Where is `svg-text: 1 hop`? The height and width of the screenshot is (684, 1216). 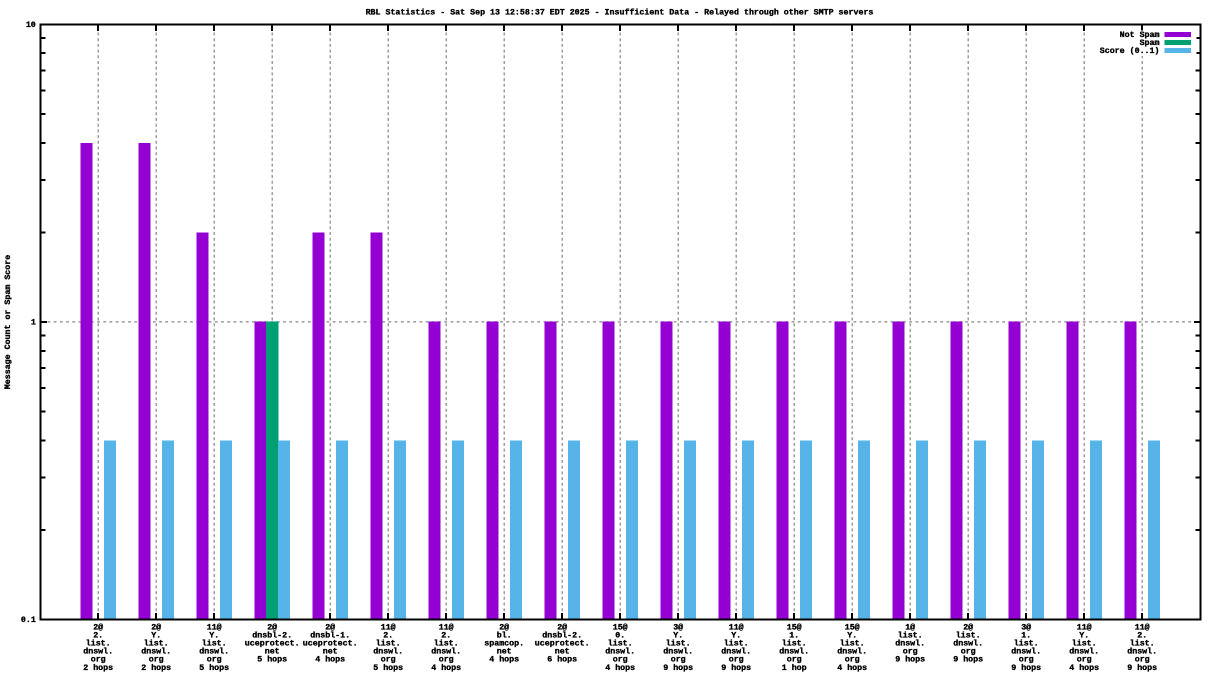 svg-text: 1 hop is located at coordinates (794, 668).